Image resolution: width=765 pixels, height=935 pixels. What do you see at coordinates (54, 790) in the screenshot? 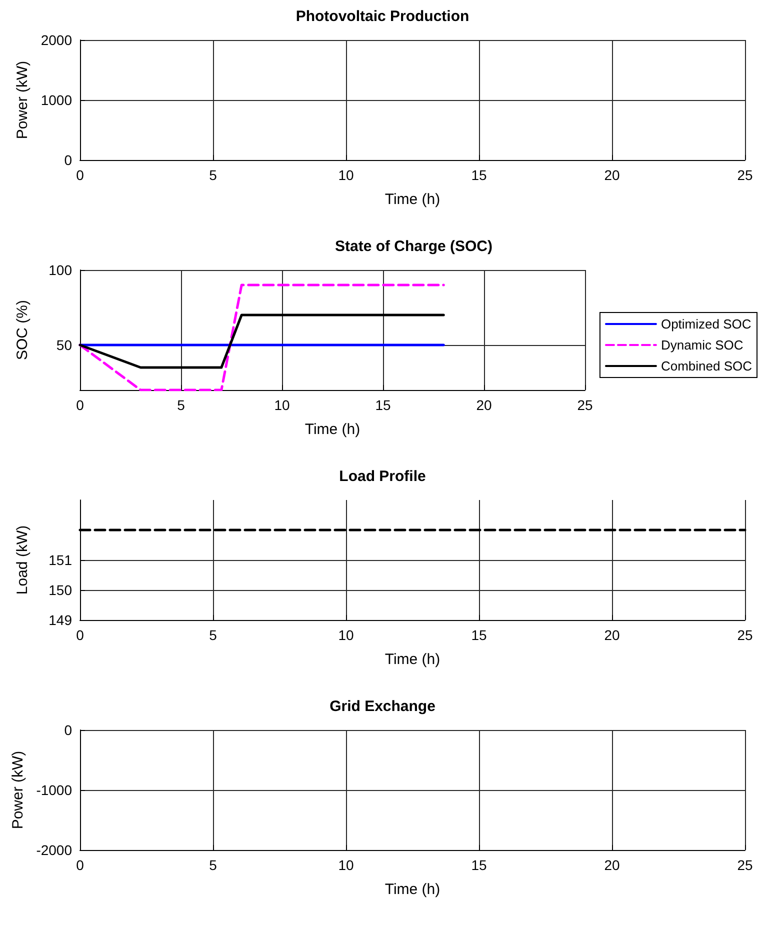
I see `y-tick-label: -1000` at bounding box center [54, 790].